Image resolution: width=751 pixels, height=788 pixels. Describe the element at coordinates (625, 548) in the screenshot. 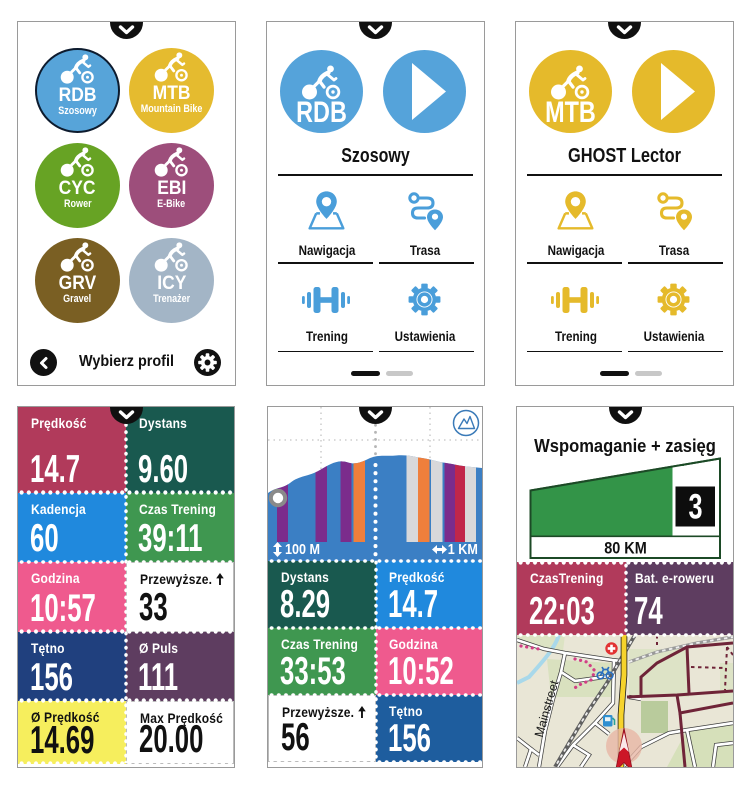

I see `svg-text: 80 KM` at that location.